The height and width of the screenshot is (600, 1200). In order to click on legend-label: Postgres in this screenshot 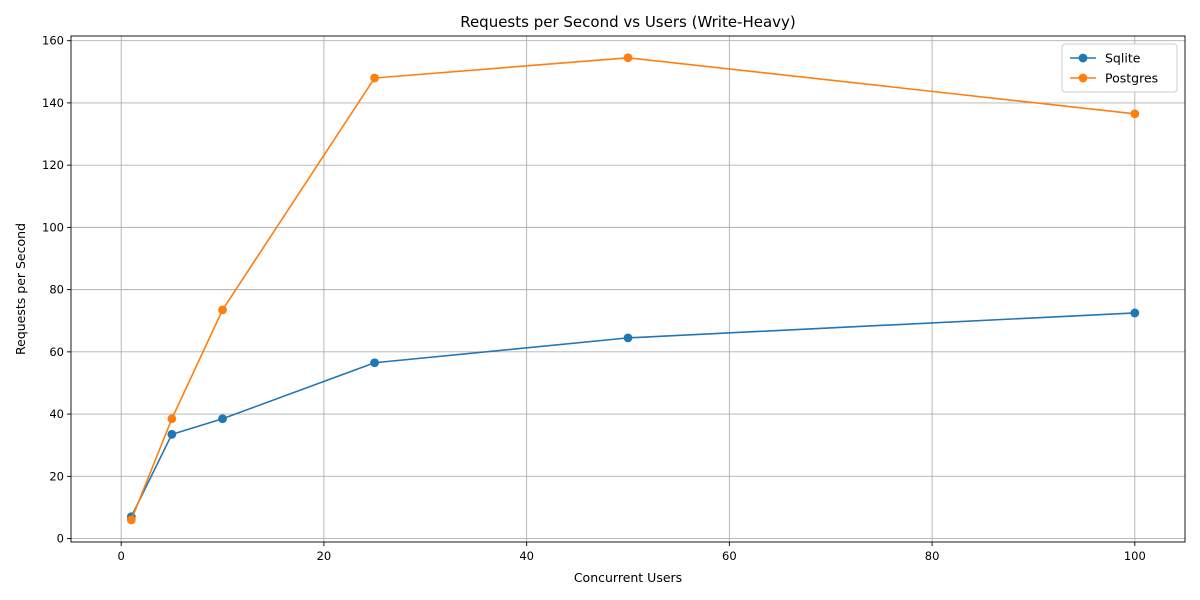, I will do `click(1131, 78)`.